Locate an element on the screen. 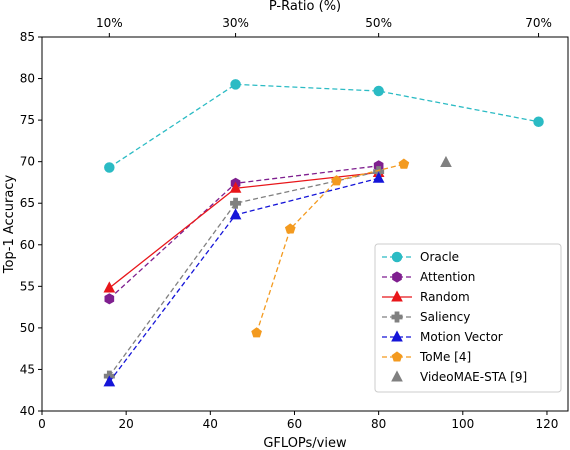  y-tick-label: 40 is located at coordinates (27, 411).